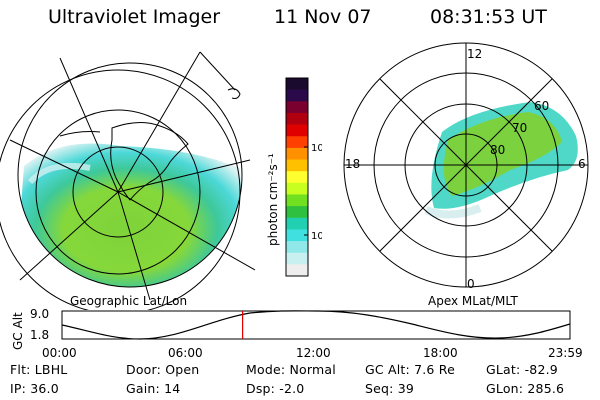 The width and height of the screenshot is (600, 400). I want to click on mlat-label-70: 70, so click(519, 128).